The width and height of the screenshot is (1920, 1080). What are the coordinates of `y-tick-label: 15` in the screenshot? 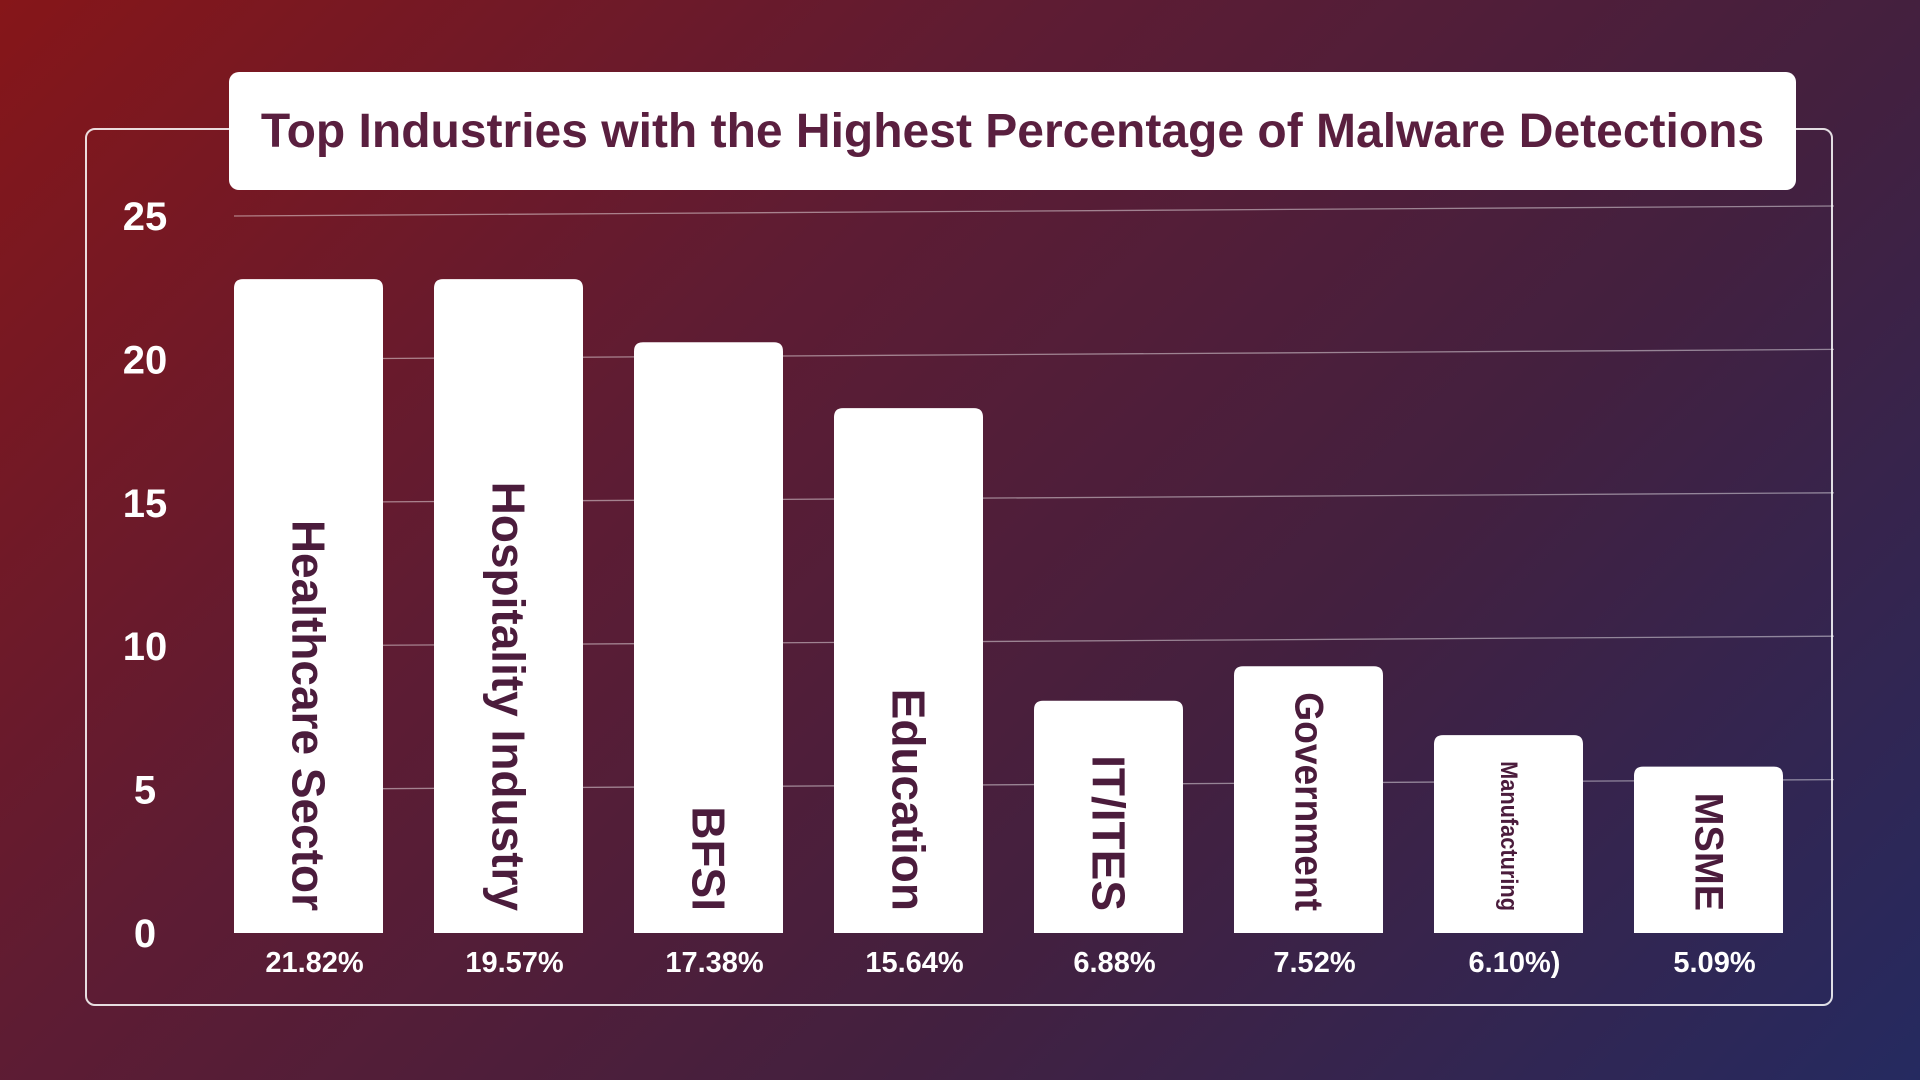 It's located at (145, 504).